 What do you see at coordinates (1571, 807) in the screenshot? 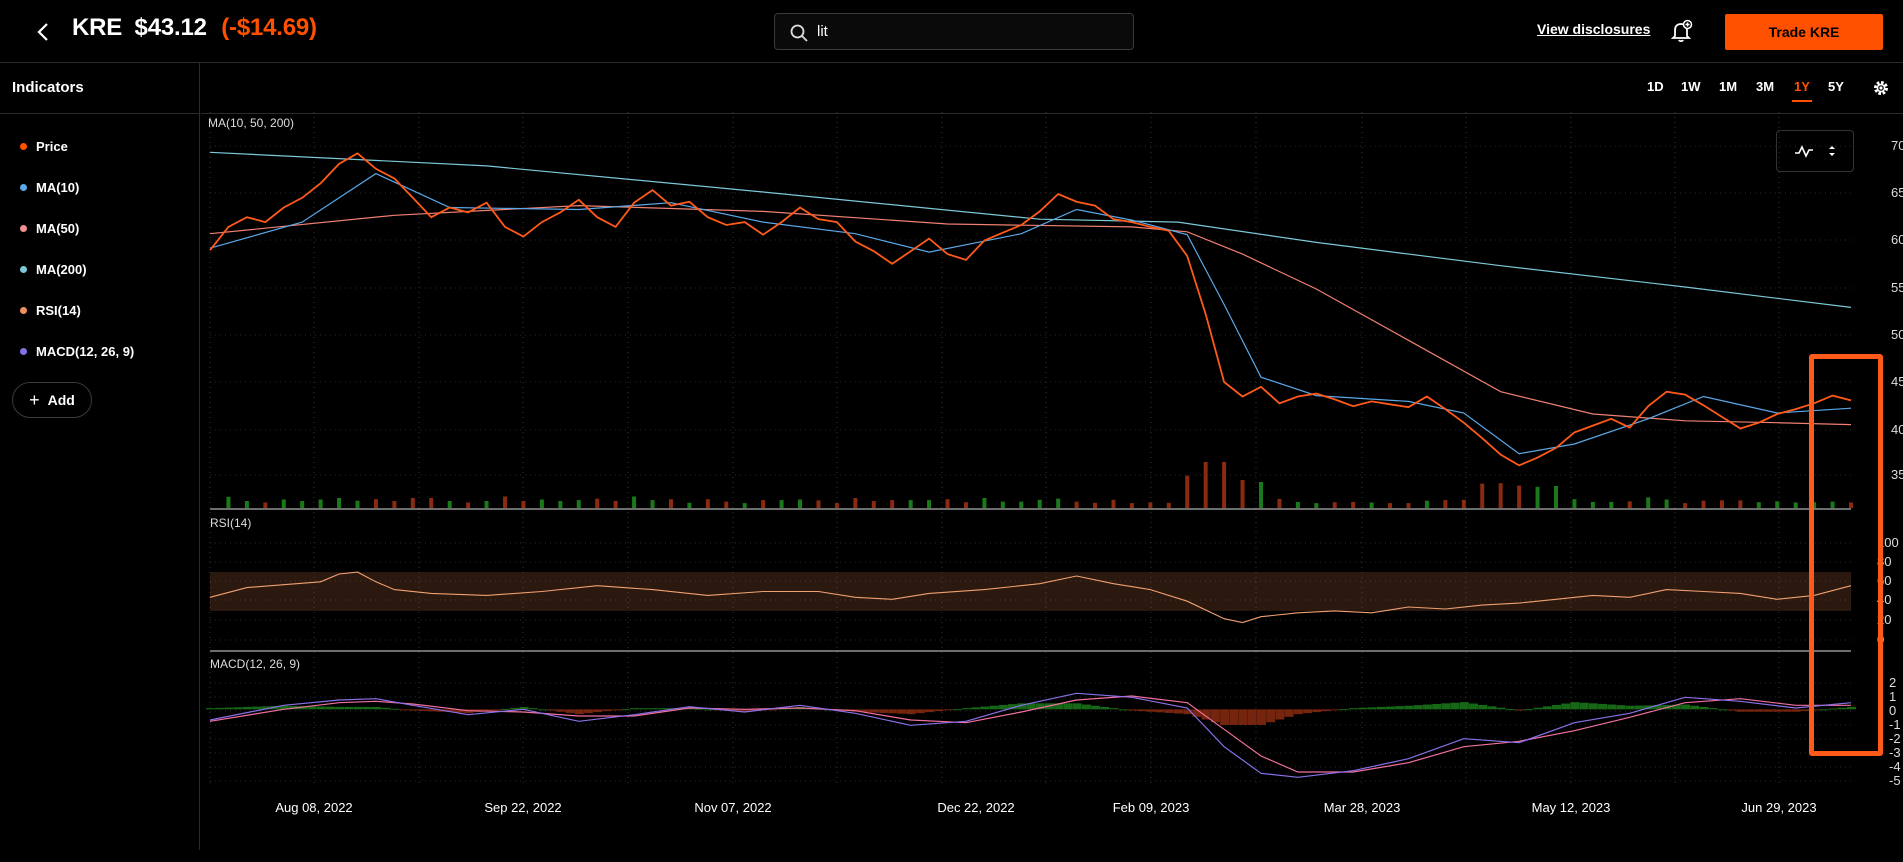
I see `x-axis-label: May 12, 2023` at bounding box center [1571, 807].